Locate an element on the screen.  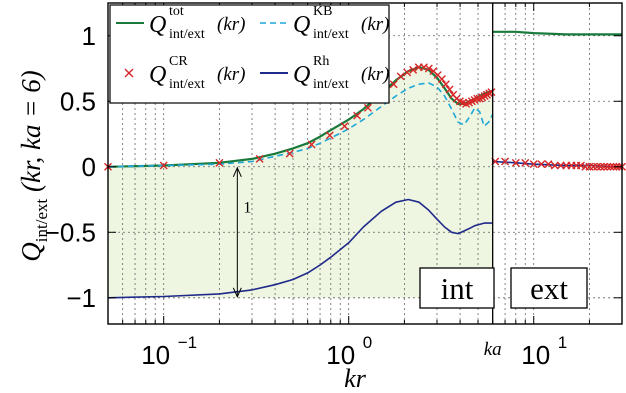
int-box is located at coordinates (457, 288).